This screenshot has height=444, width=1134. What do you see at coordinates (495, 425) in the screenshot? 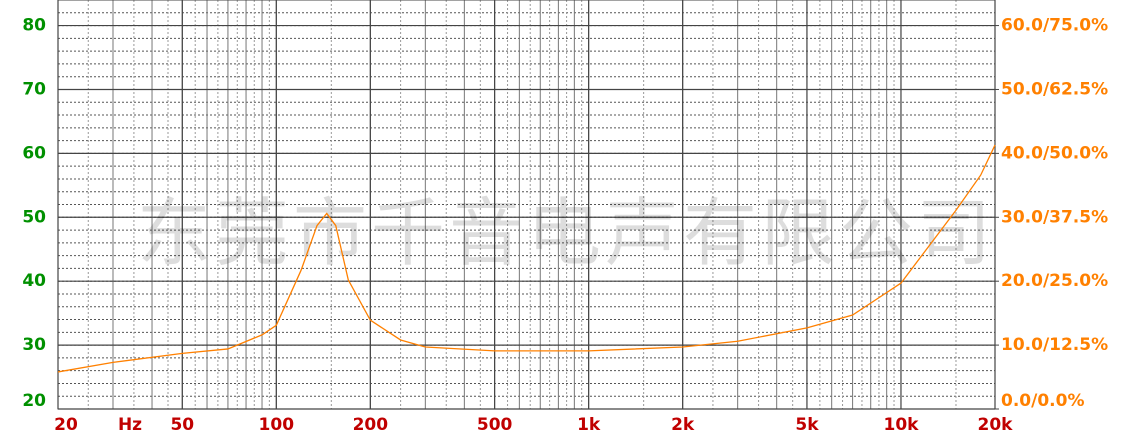
I see `x-tick-label: 500` at bounding box center [495, 425].